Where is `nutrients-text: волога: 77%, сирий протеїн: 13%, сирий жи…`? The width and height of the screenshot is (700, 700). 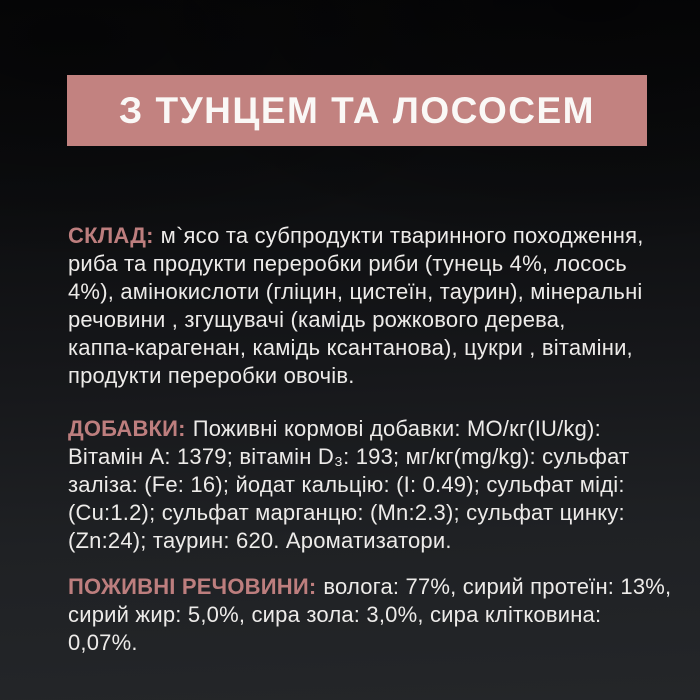 nutrients-text: волога: 77%, сирий протеїн: 13%, сирий жи… is located at coordinates (370, 614).